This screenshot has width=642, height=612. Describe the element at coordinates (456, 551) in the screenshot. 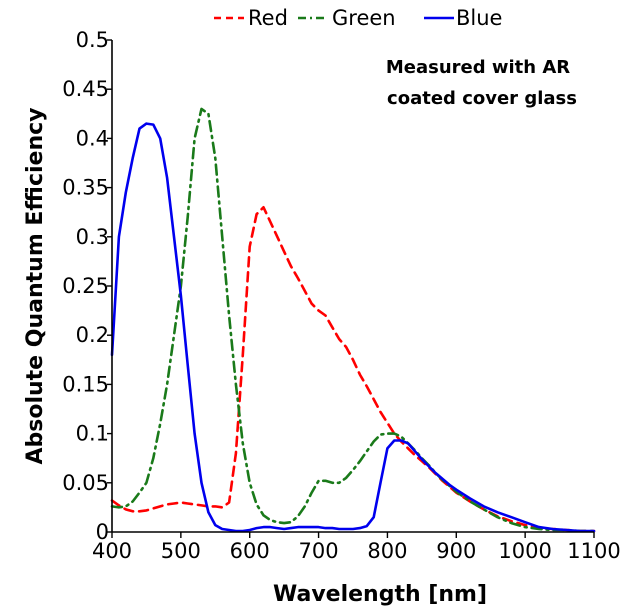

I see `x-tick-label: 900` at that location.